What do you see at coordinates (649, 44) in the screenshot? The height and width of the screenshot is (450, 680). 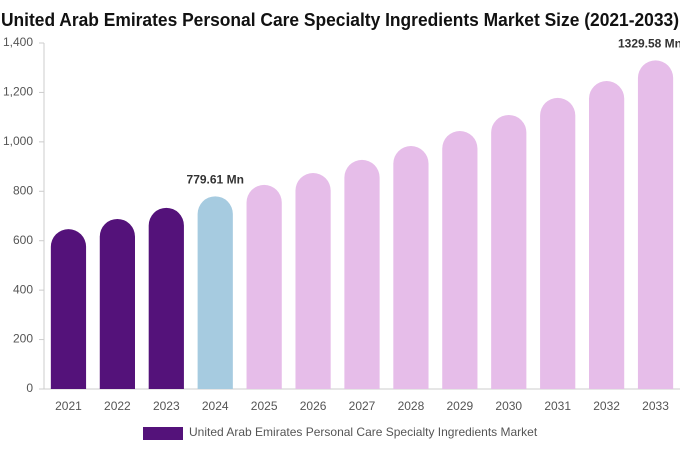 I see `value-label: 1329.58 Mn` at bounding box center [649, 44].